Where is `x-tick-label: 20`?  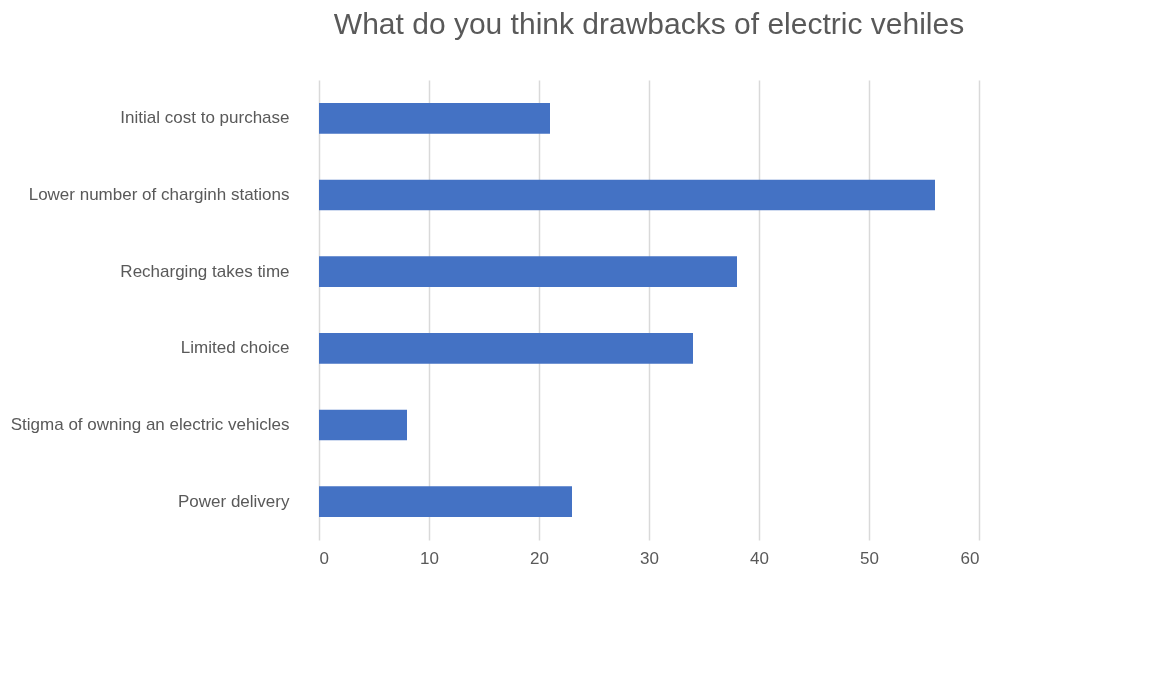 x-tick-label: 20 is located at coordinates (539, 558).